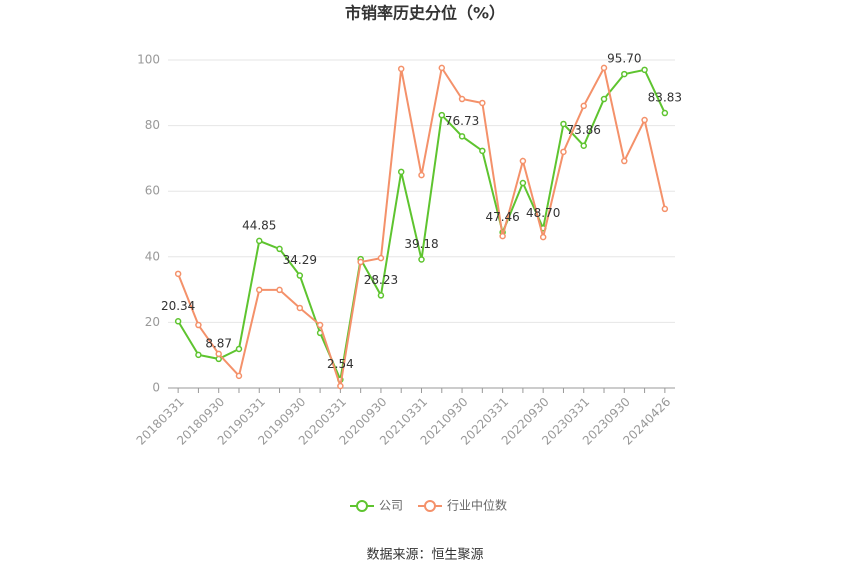  I want to click on legend-label: 行业中位数, so click(477, 505).